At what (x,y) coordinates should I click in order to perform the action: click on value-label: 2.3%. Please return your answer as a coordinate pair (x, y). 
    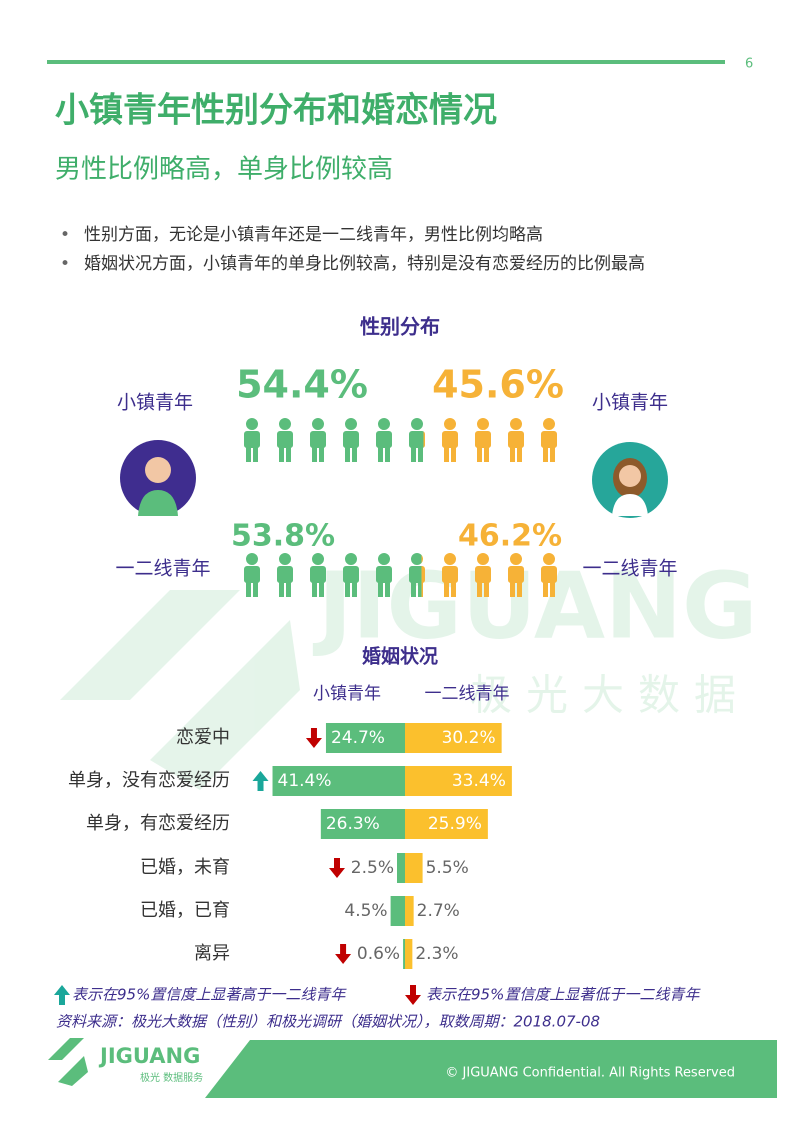
    Looking at the image, I should click on (436, 954).